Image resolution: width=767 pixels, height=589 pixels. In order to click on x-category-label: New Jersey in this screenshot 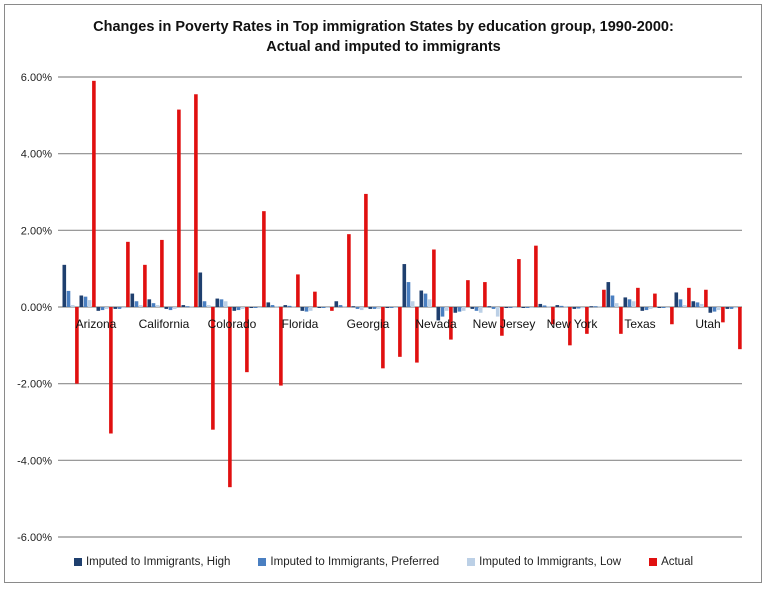, I will do `click(504, 324)`.